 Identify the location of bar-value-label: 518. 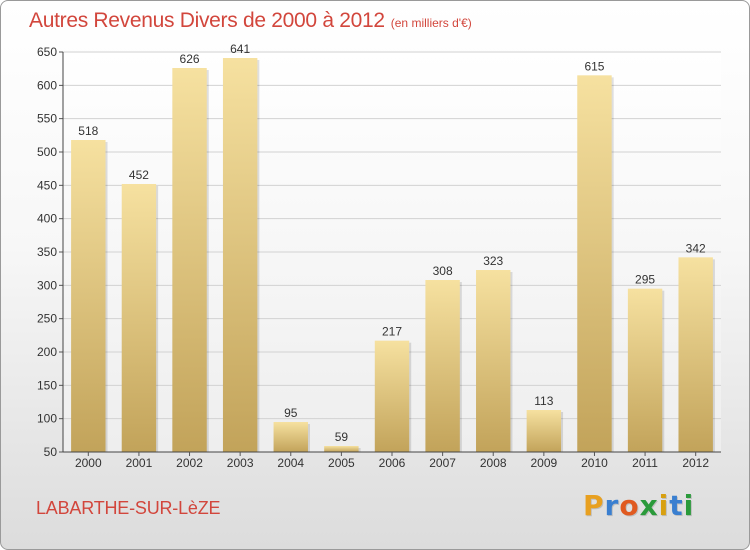
(88, 131).